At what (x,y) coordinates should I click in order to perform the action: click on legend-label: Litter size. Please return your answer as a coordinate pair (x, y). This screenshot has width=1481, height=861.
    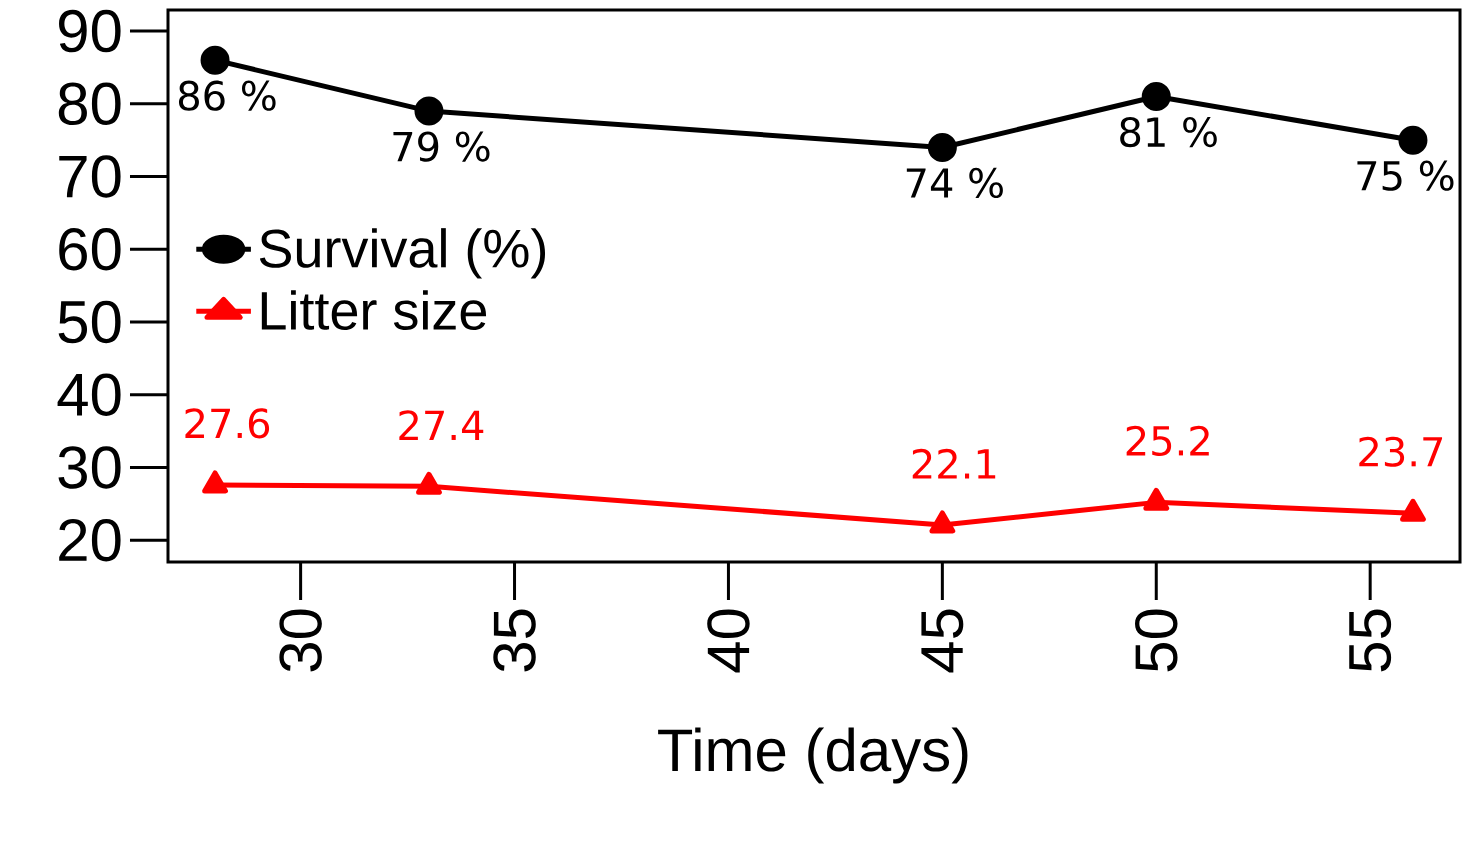
    Looking at the image, I should click on (374, 310).